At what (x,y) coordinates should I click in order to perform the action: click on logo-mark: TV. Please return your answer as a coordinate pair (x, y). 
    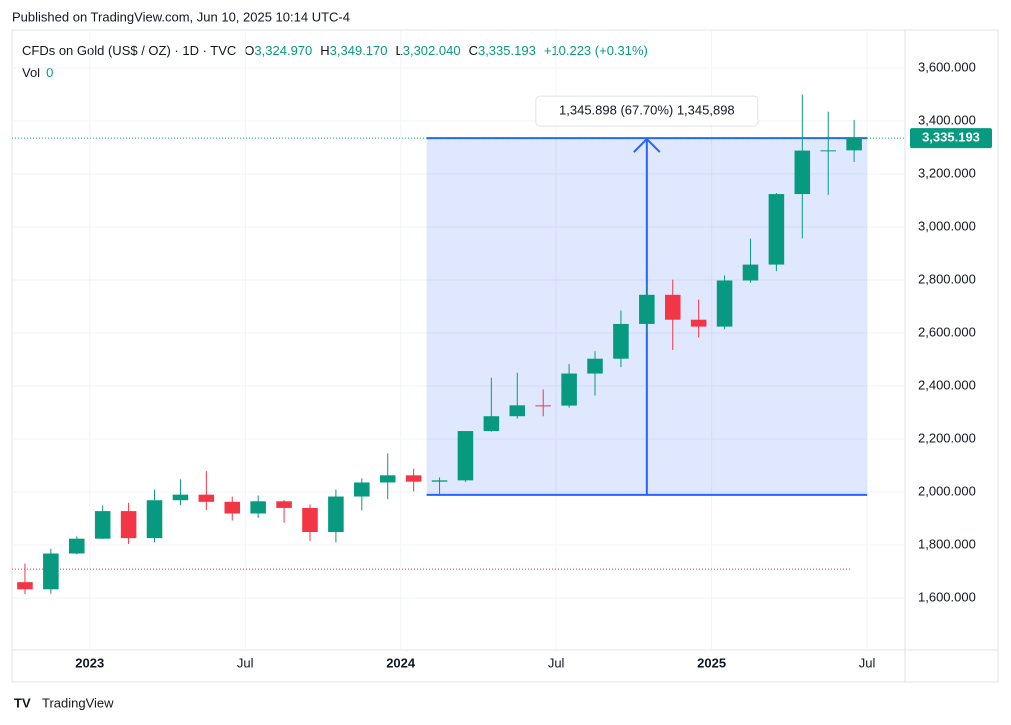
    Looking at the image, I should click on (22, 702).